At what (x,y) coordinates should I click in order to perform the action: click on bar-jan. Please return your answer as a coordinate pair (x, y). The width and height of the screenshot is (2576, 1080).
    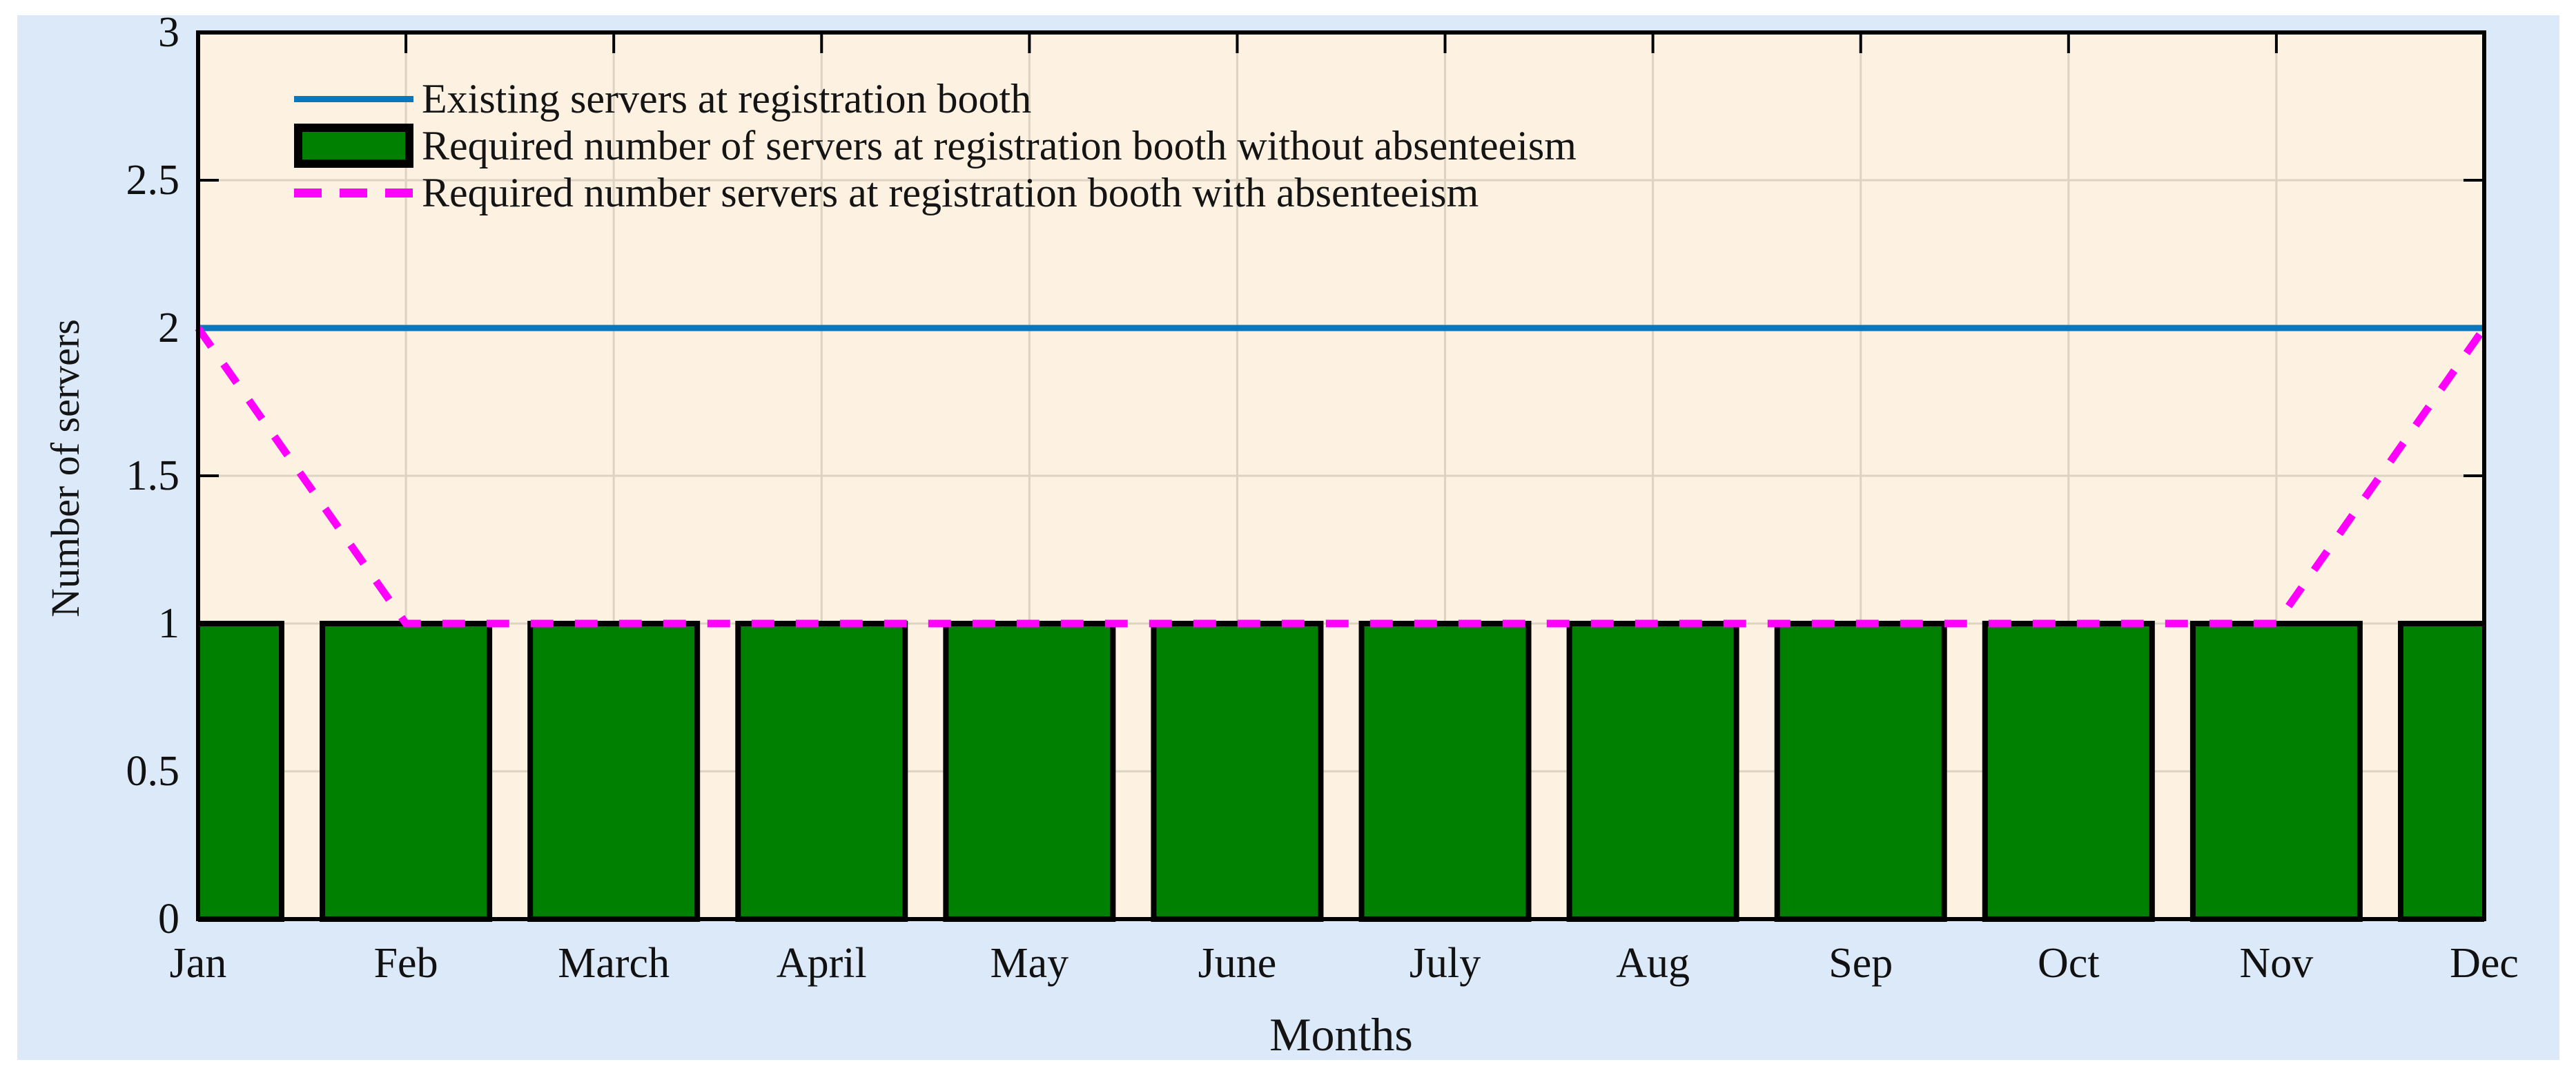
    Looking at the image, I should click on (241, 771).